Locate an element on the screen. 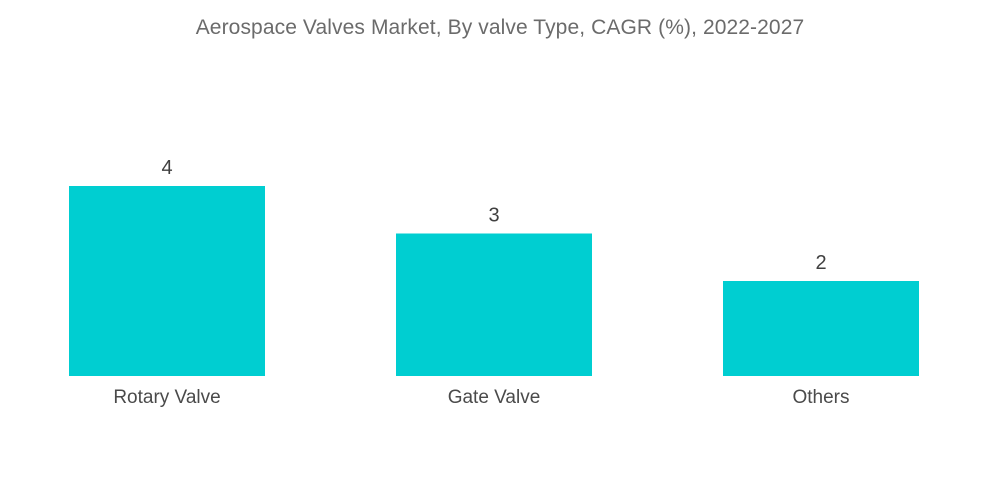 The image size is (1000, 504). bar-rotary-valve is located at coordinates (167, 281).